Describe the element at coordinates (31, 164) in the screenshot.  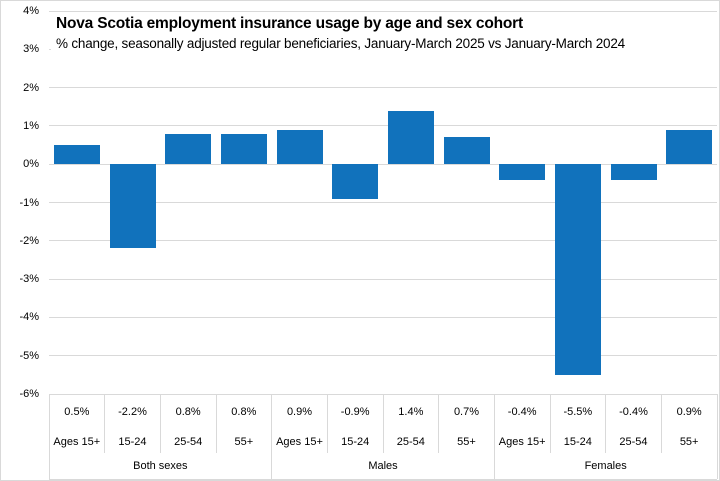
I see `y-tick-label: 0%` at that location.